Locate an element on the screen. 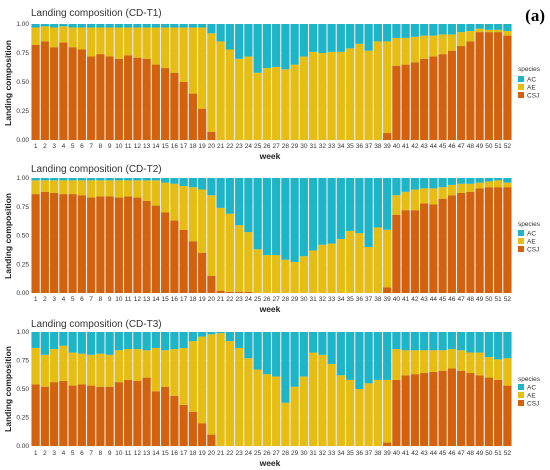 The height and width of the screenshot is (470, 550). x-tick-label: 31 is located at coordinates (314, 299).